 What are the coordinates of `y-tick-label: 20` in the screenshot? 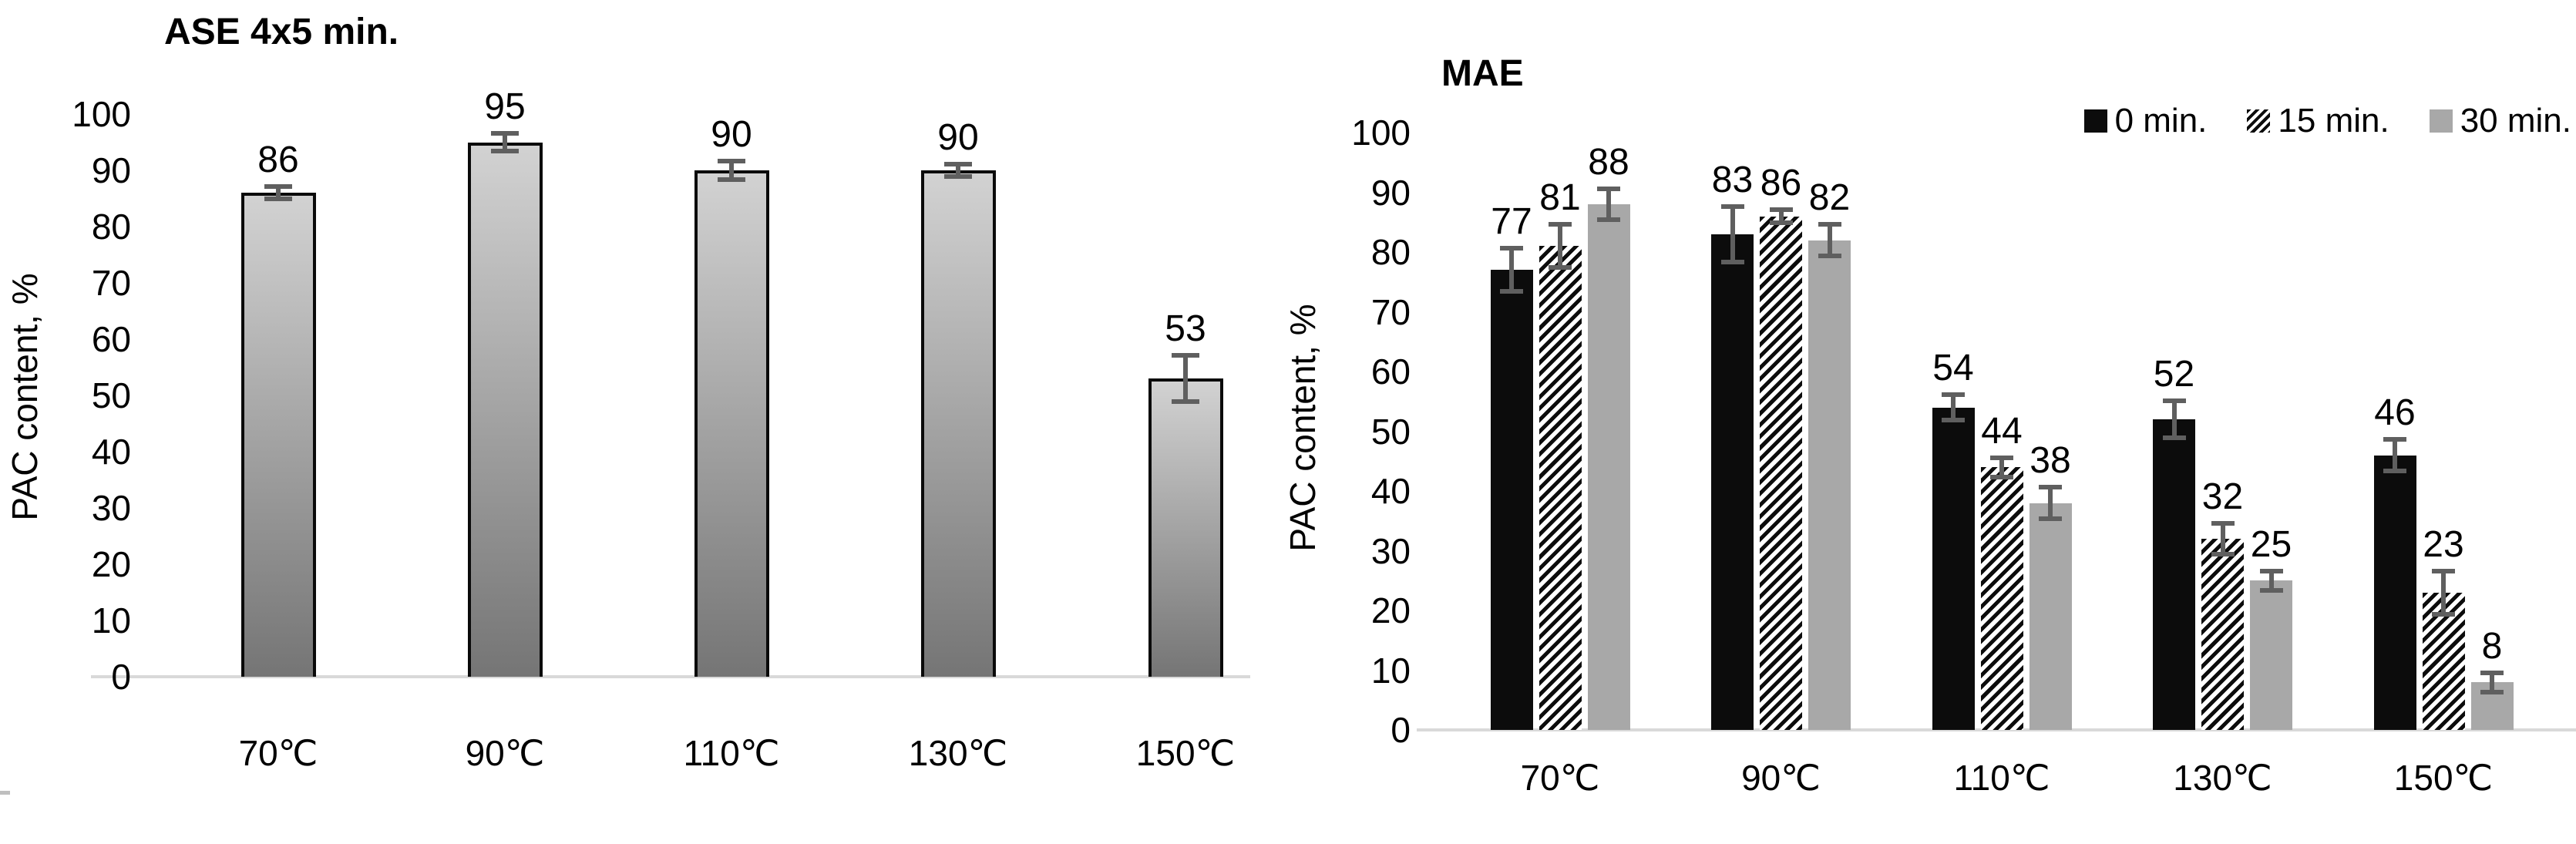 It's located at (111, 564).